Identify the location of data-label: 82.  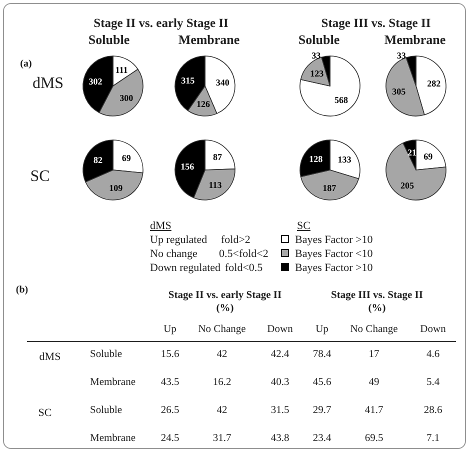
(98, 160).